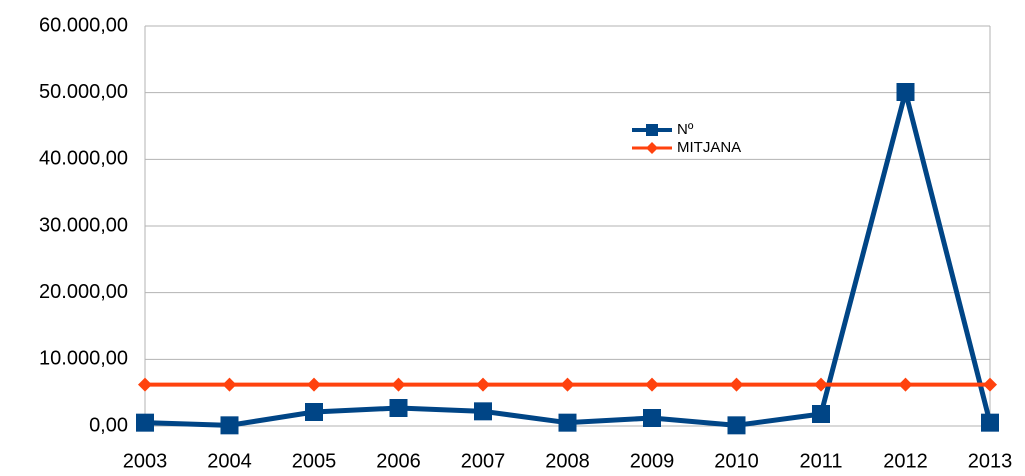 This screenshot has height=476, width=1025. What do you see at coordinates (990, 461) in the screenshot?
I see `x-tick-label: 2013` at bounding box center [990, 461].